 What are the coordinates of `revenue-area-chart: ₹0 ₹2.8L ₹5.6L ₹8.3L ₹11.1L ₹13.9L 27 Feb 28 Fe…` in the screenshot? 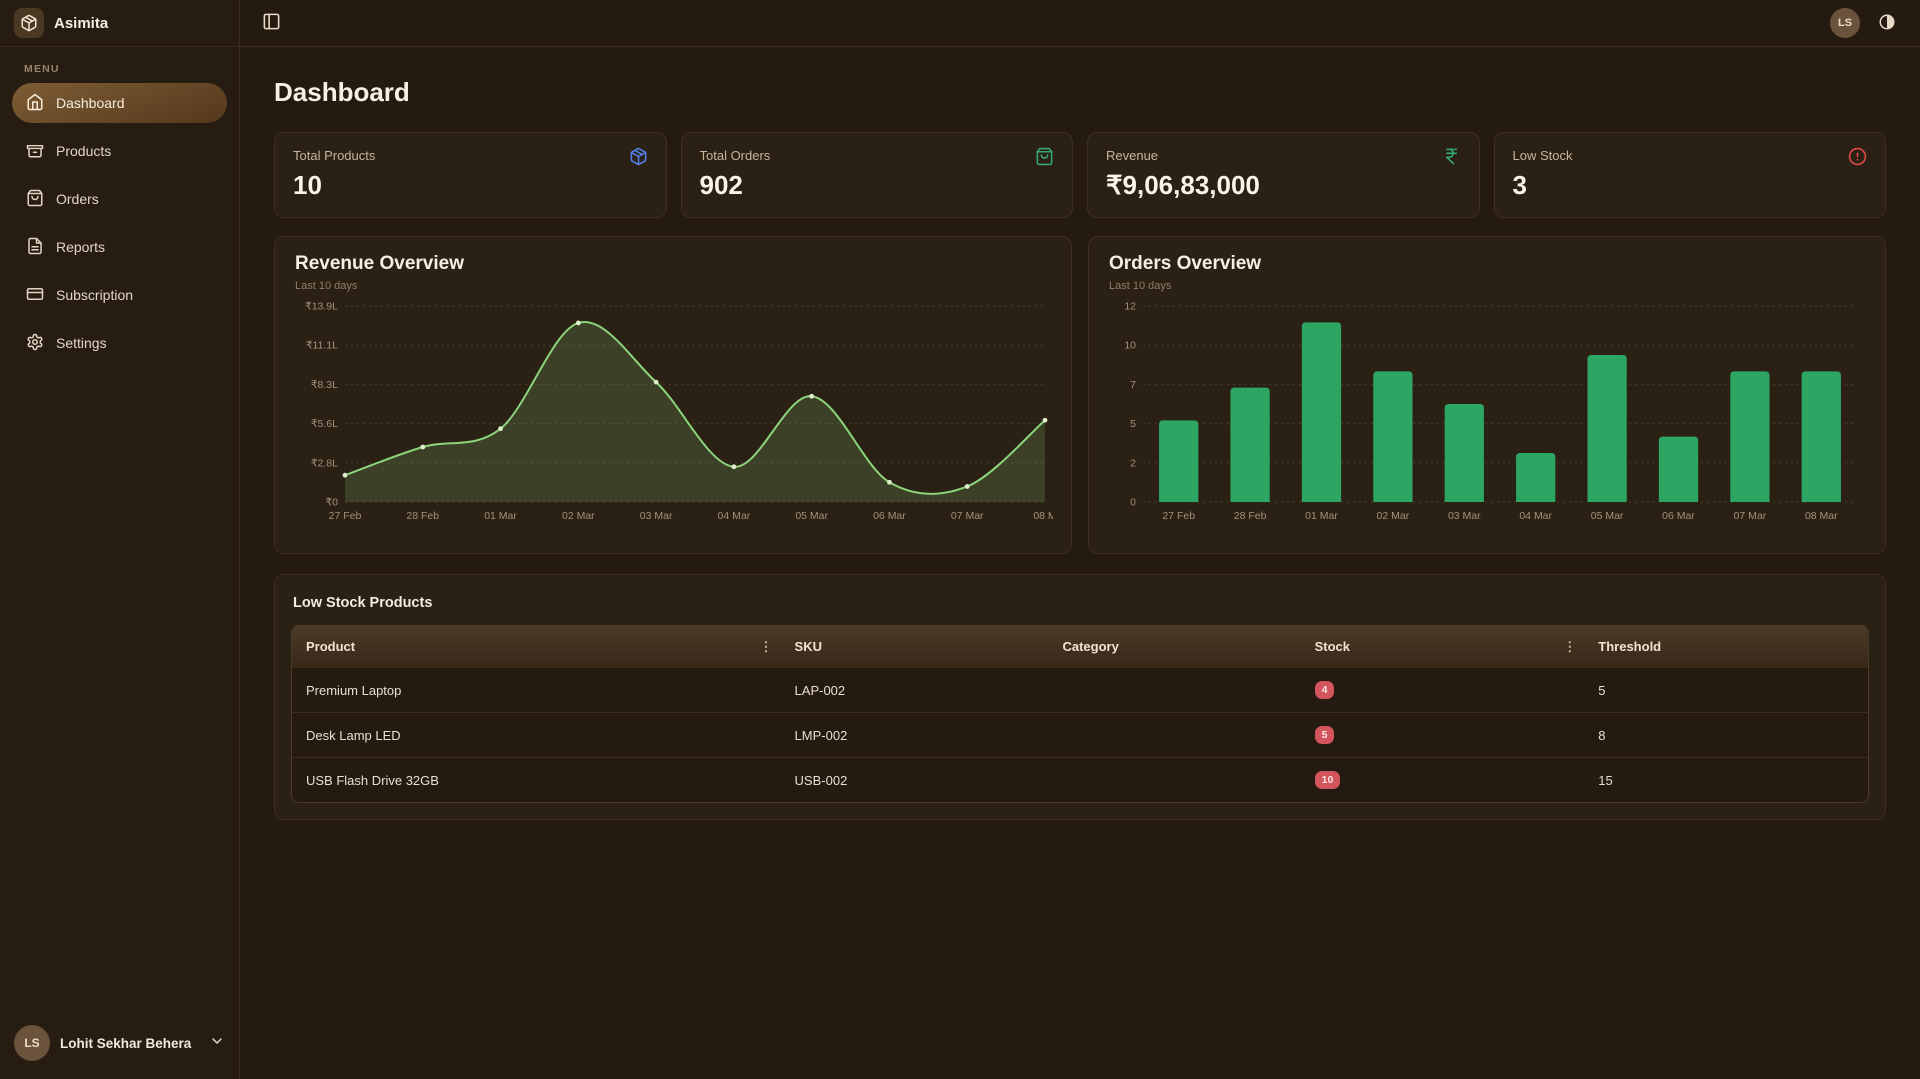 It's located at (681, 412).